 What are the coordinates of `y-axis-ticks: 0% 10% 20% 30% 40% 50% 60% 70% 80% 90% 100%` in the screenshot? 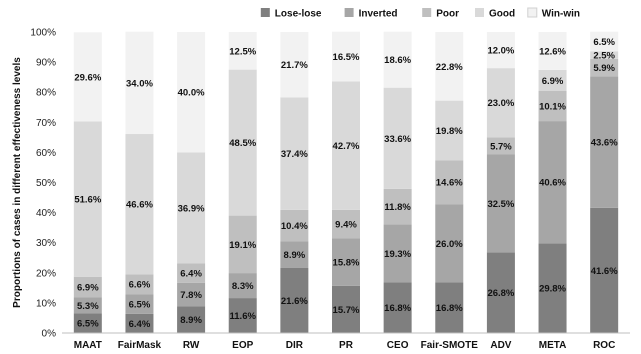 It's located at (43, 184).